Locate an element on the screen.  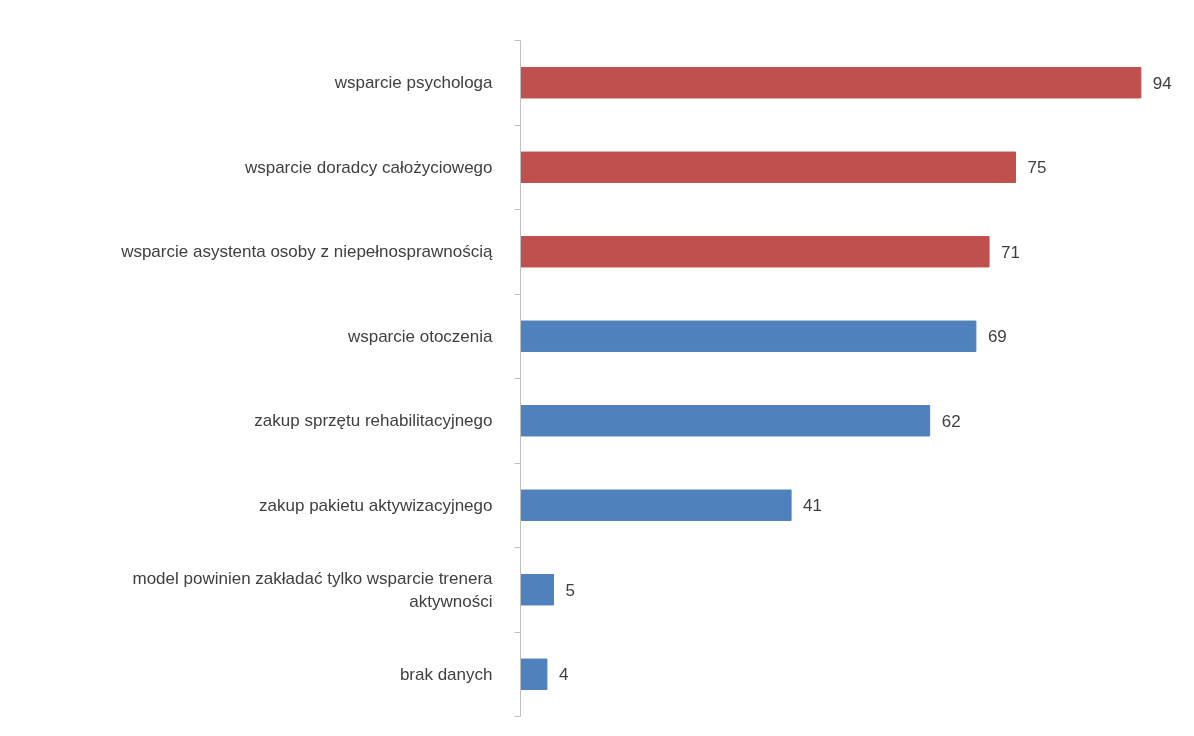
y-tick-label: wsparcie psychologa is located at coordinates (413, 83).